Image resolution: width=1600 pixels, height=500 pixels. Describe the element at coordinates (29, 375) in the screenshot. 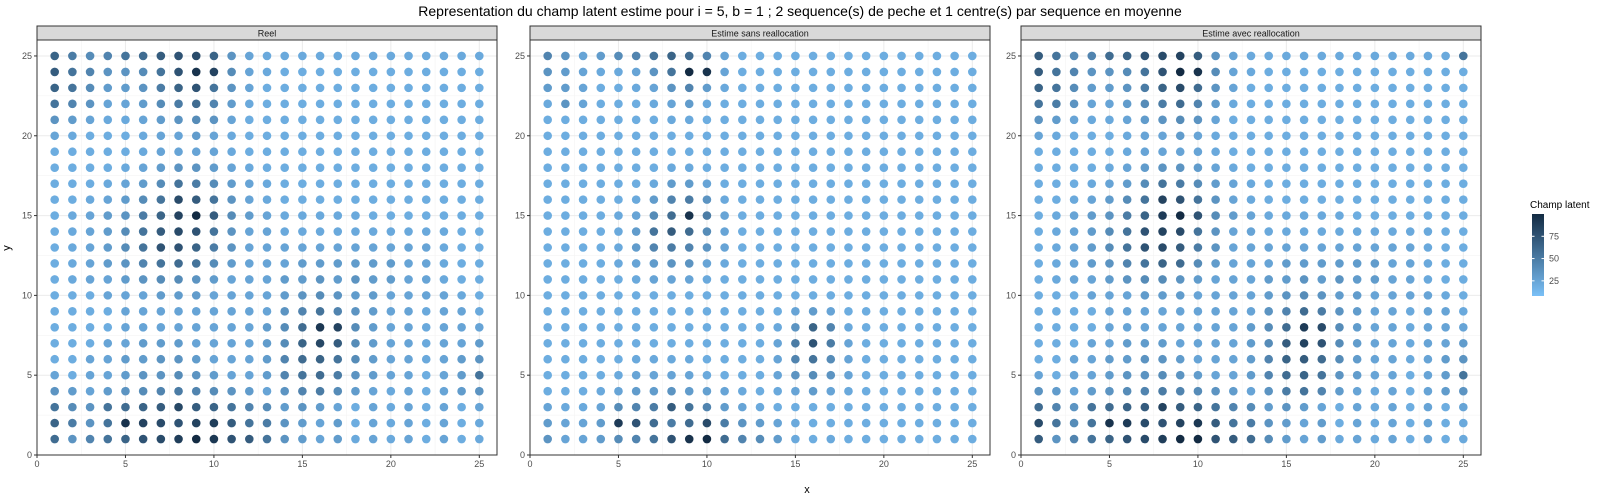

I see `y-tick-label: 5` at that location.